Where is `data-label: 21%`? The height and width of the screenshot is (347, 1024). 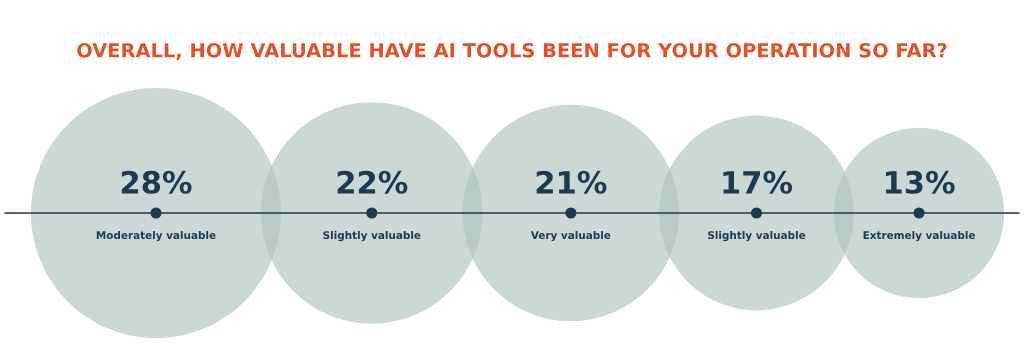
data-label: 21% is located at coordinates (571, 182).